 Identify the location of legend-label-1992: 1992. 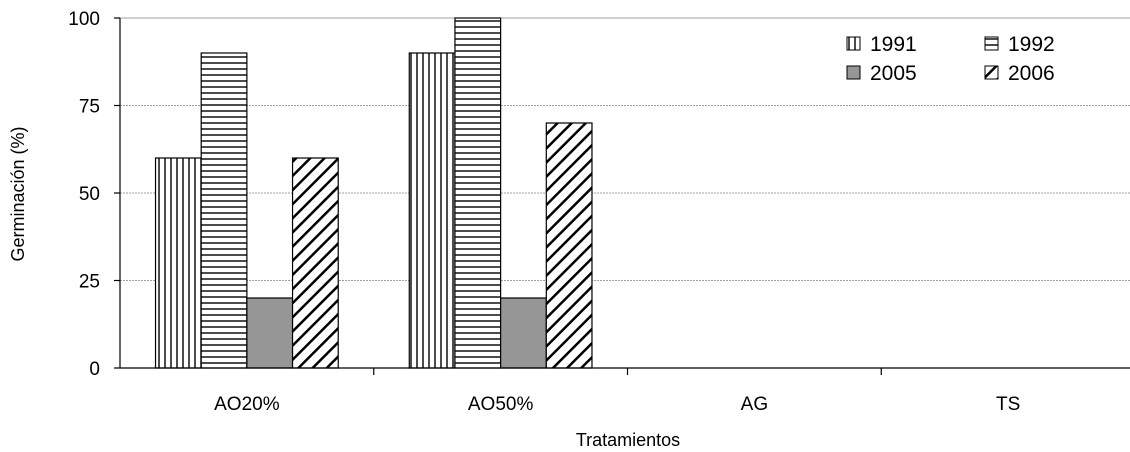
(1031, 44).